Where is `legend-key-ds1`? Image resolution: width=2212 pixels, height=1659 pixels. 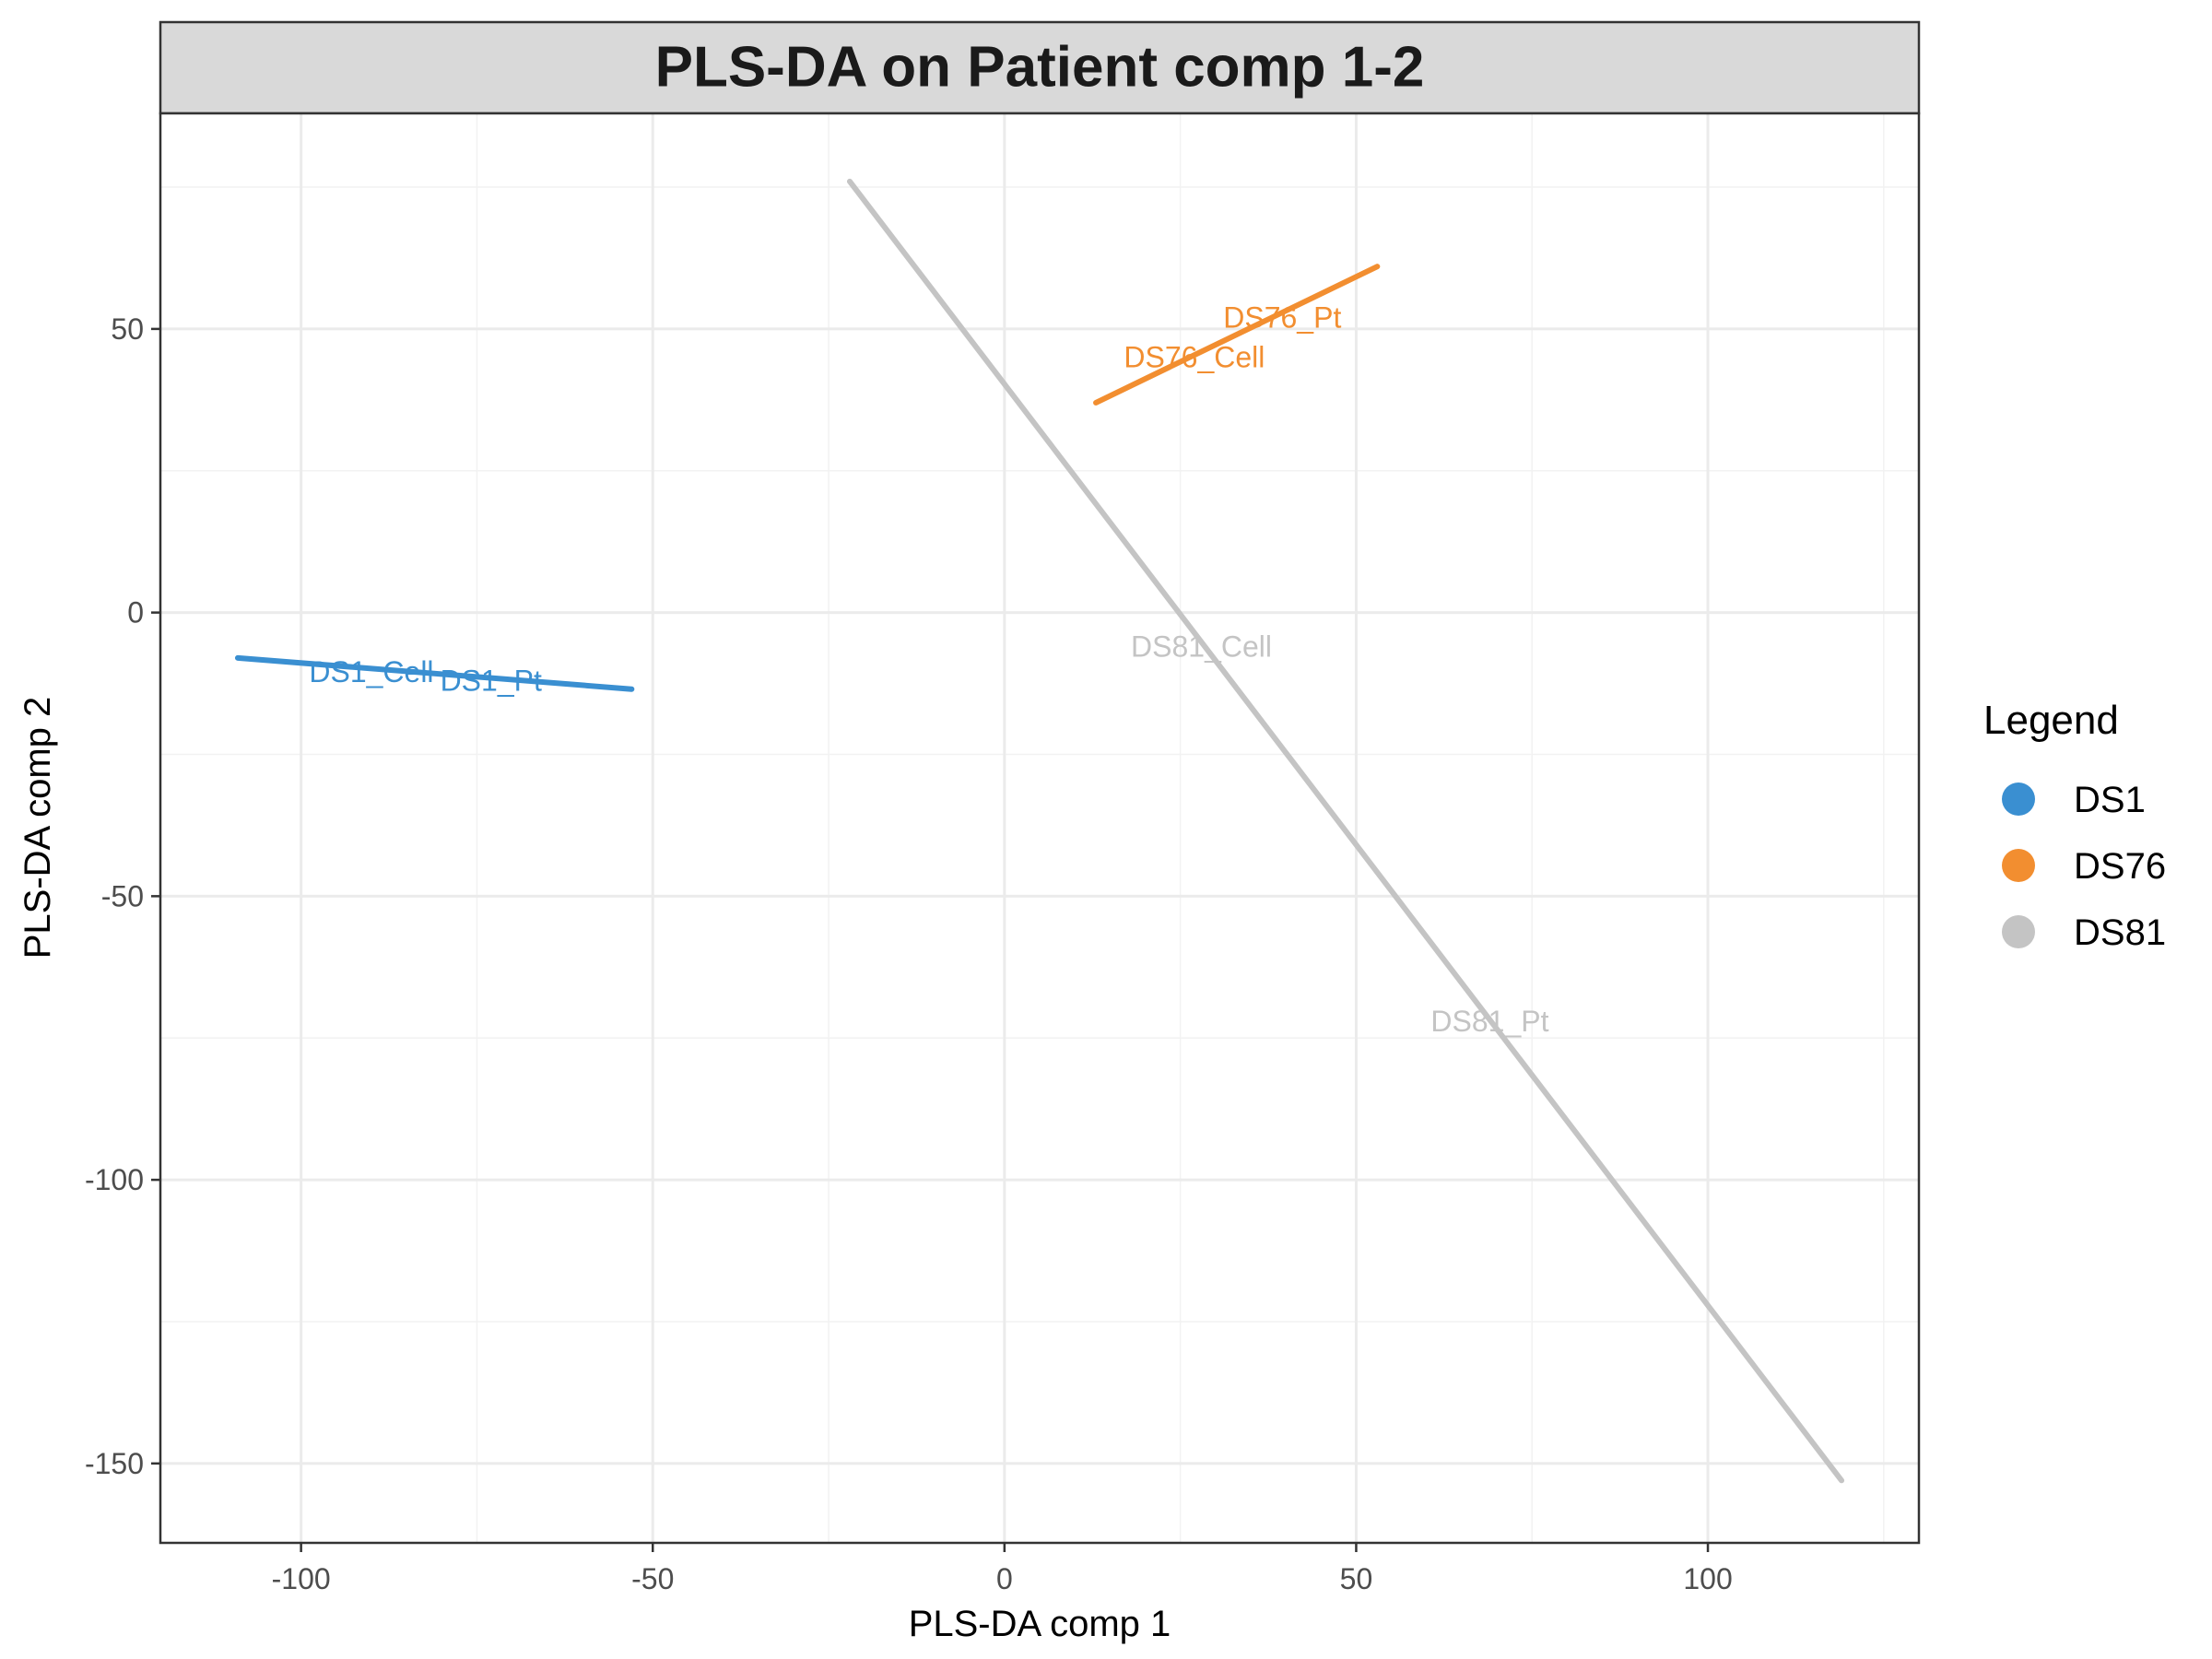 legend-key-ds1 is located at coordinates (2018, 799).